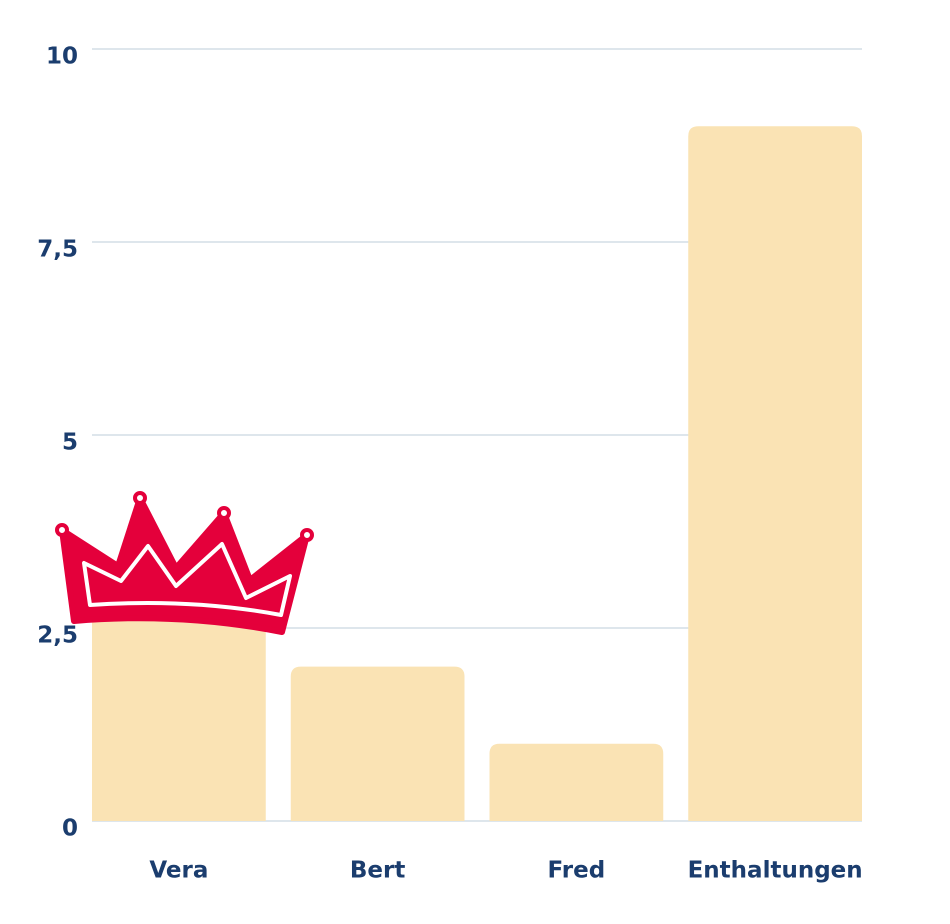 The image size is (950, 924). Describe the element at coordinates (57, 250) in the screenshot. I see `y-tick-label: 7,5` at that location.